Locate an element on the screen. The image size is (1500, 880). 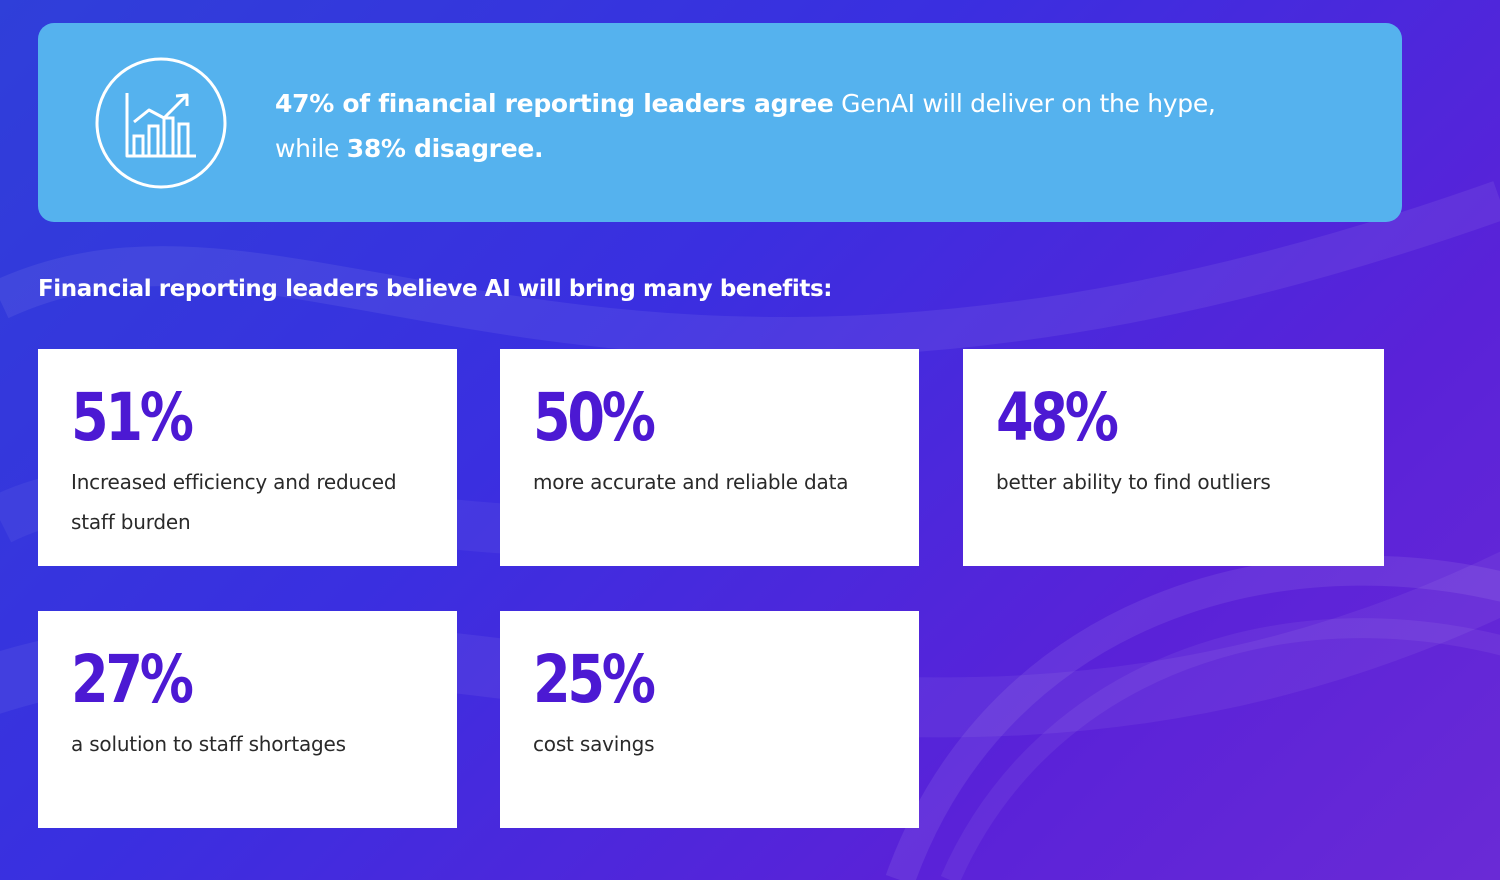
banner-while-text: while is located at coordinates (311, 148).